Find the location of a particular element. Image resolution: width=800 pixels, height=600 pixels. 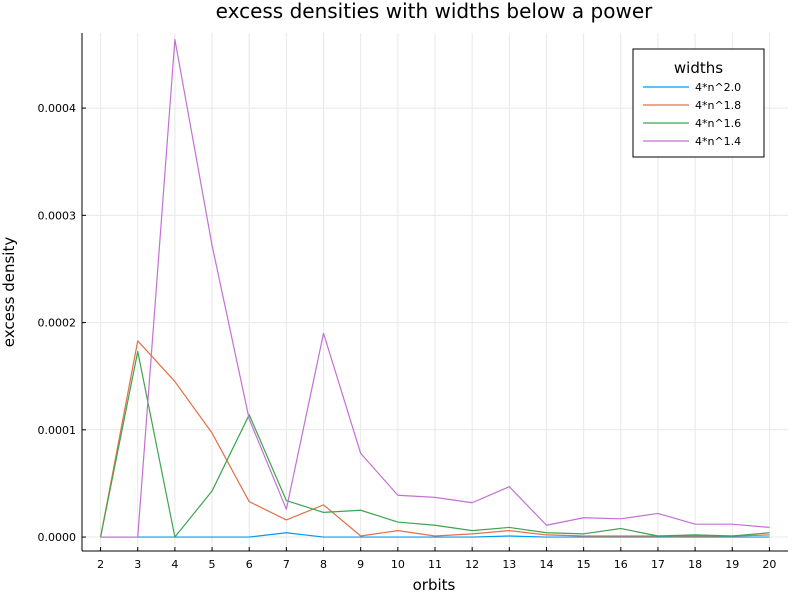

legend-label: 4*n^1.6 is located at coordinates (718, 123).